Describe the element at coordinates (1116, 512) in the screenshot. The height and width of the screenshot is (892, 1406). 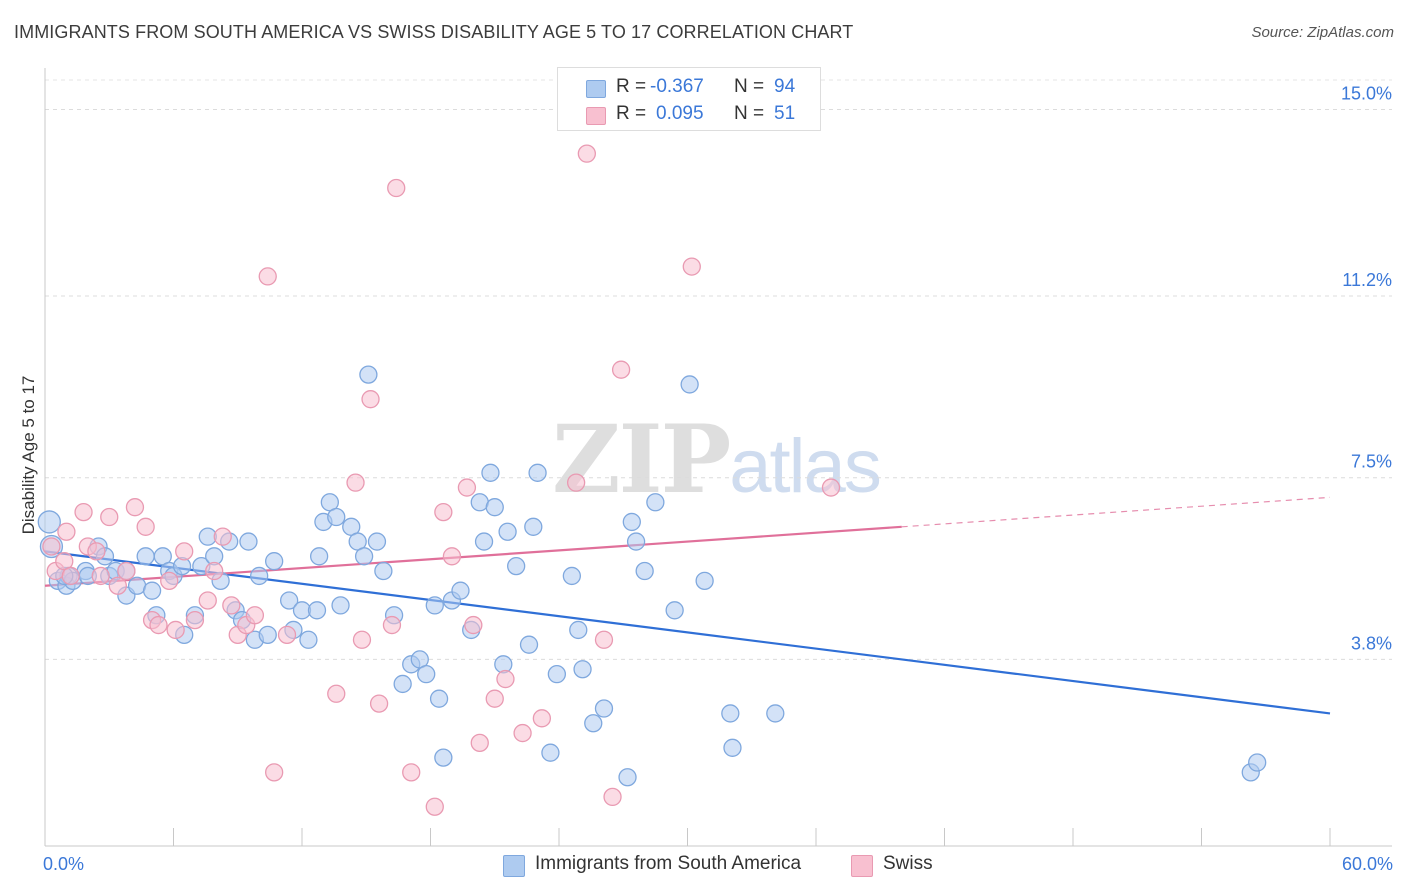
I see `trend-line-swiss-extension` at that location.